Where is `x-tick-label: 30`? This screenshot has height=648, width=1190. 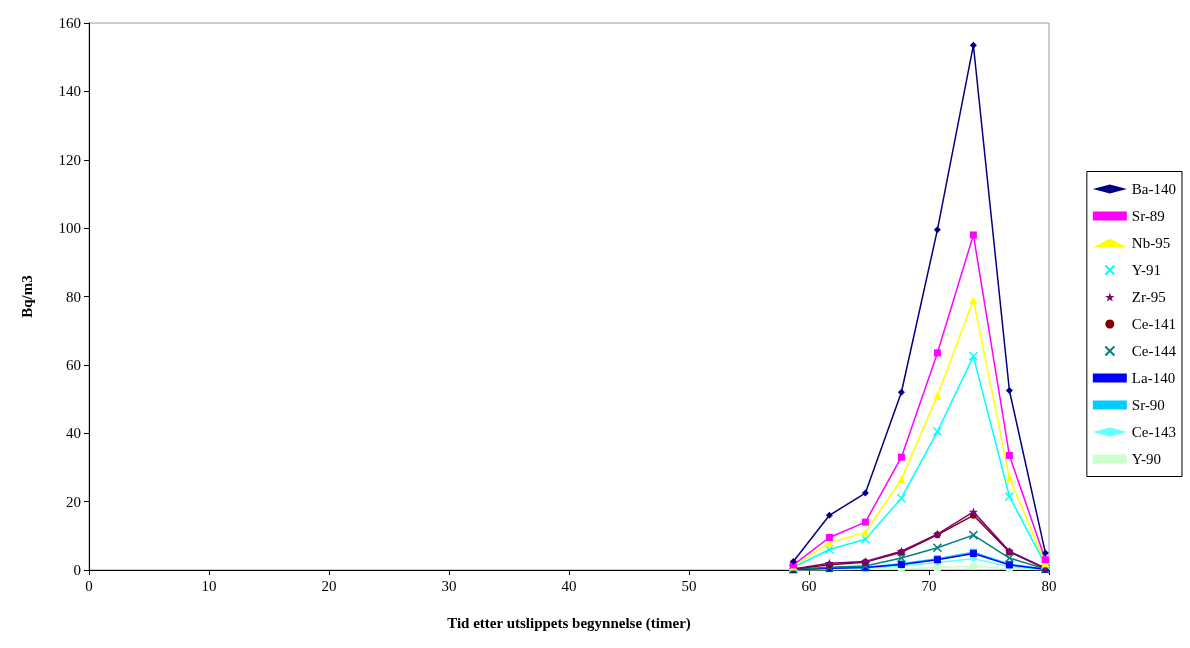 x-tick-label: 30 is located at coordinates (449, 585).